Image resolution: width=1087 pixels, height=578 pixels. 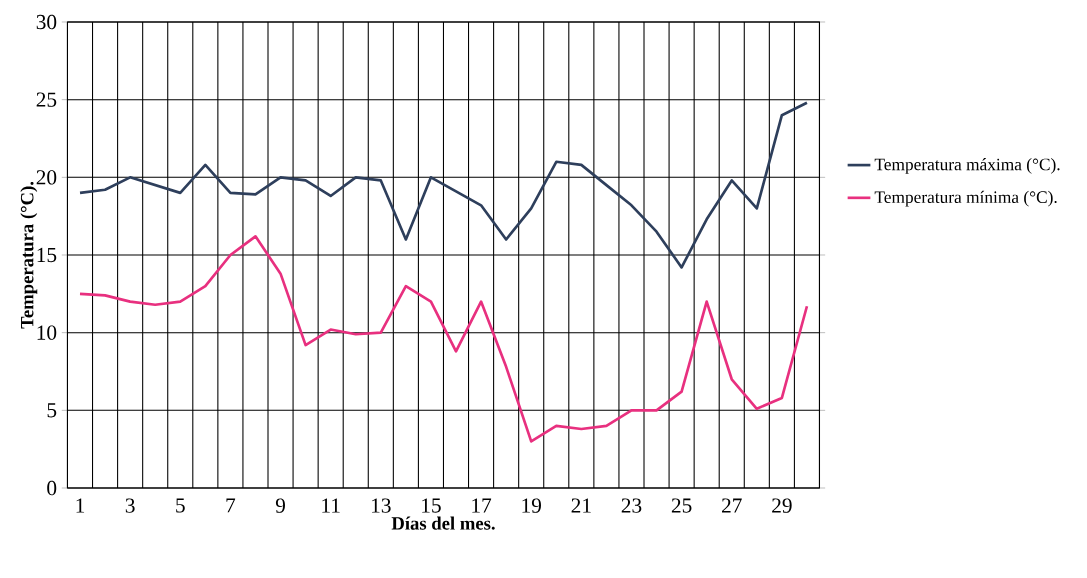 What do you see at coordinates (29, 255) in the screenshot?
I see `y-axis-title: Temperatura (°C).` at bounding box center [29, 255].